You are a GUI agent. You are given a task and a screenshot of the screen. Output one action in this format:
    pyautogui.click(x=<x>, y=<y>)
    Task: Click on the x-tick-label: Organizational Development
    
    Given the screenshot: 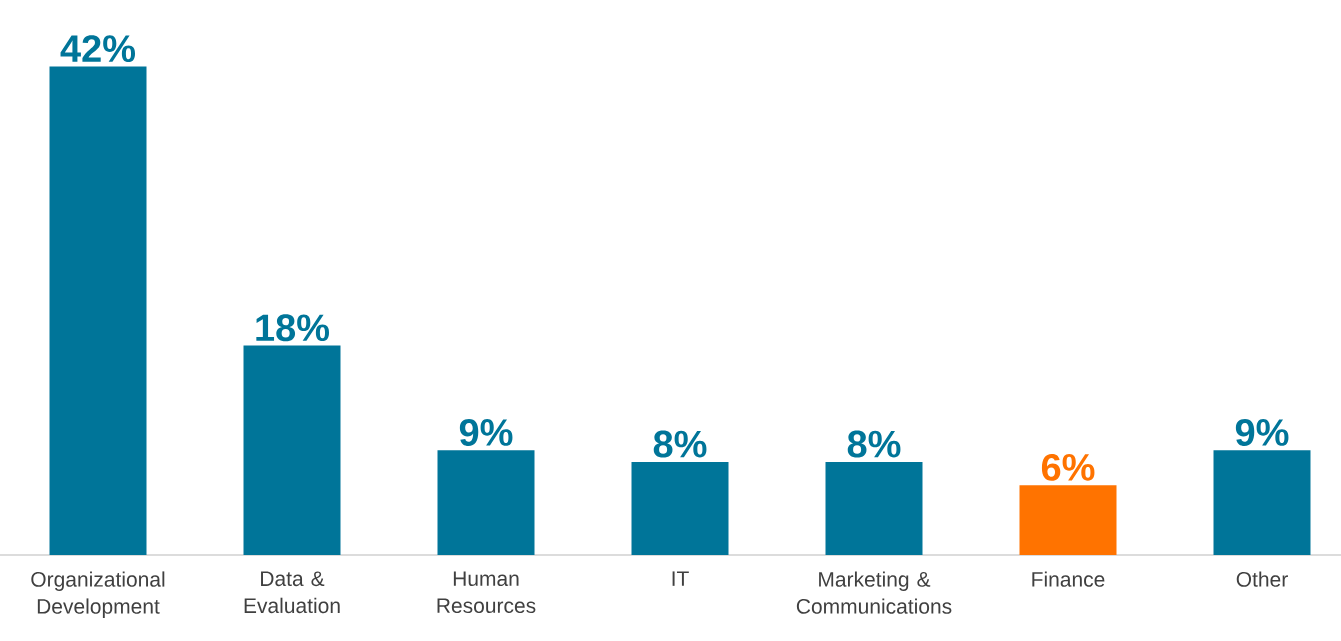 What is the action you would take?
    pyautogui.click(x=98, y=594)
    